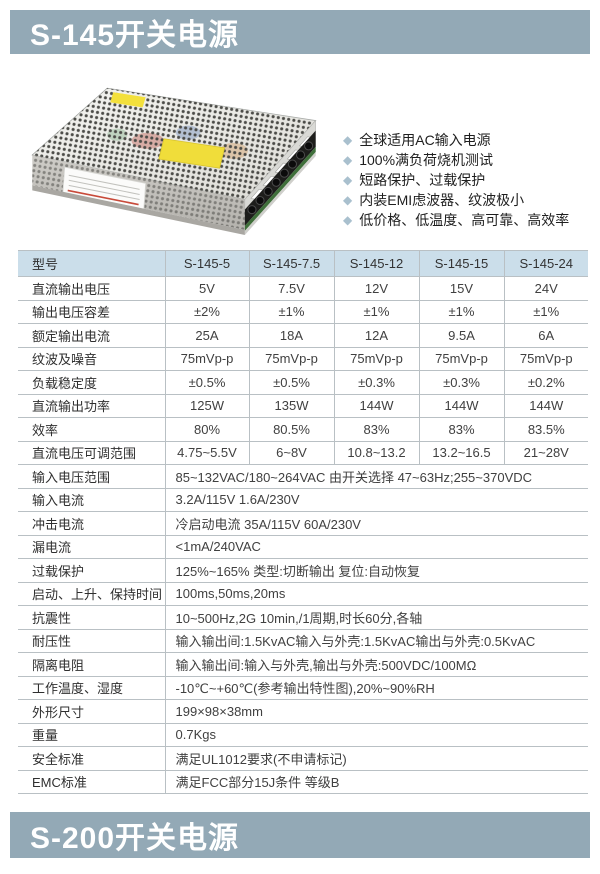 The width and height of the screenshot is (600, 874). I want to click on spec-label: EMC标准, so click(92, 781).